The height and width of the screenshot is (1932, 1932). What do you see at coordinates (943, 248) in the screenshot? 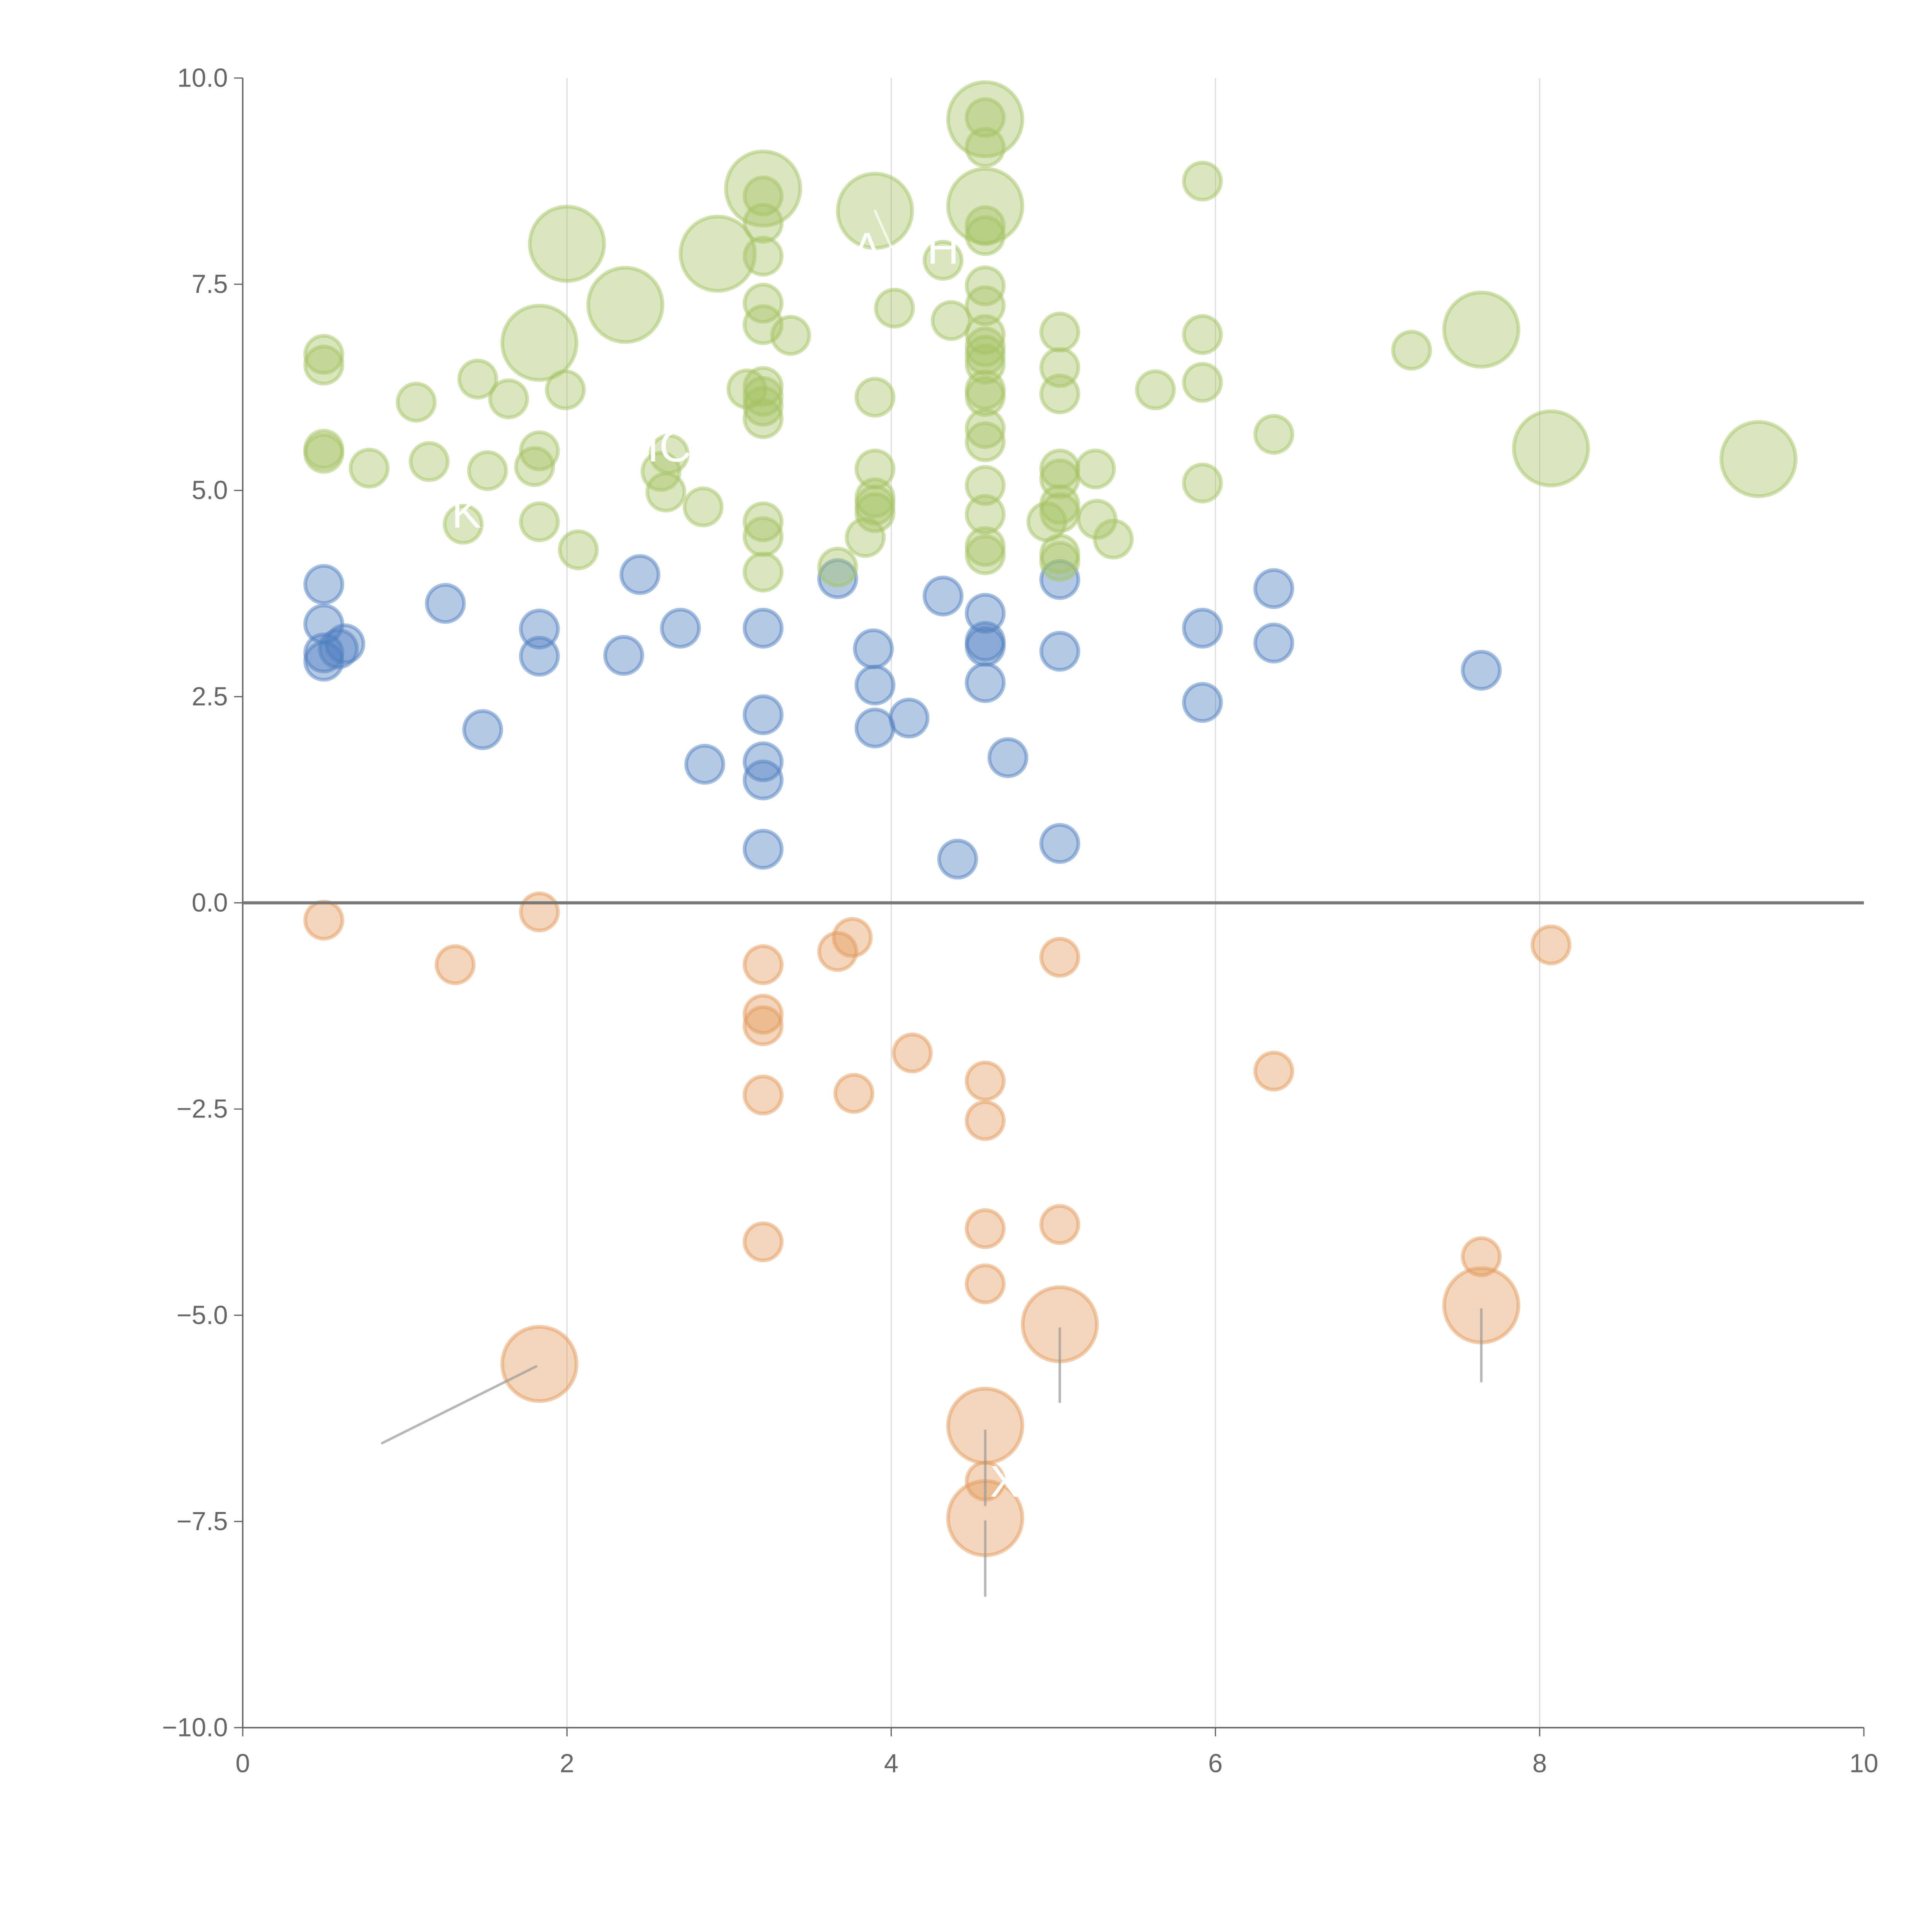
I see `annotation-label: H` at bounding box center [943, 248].